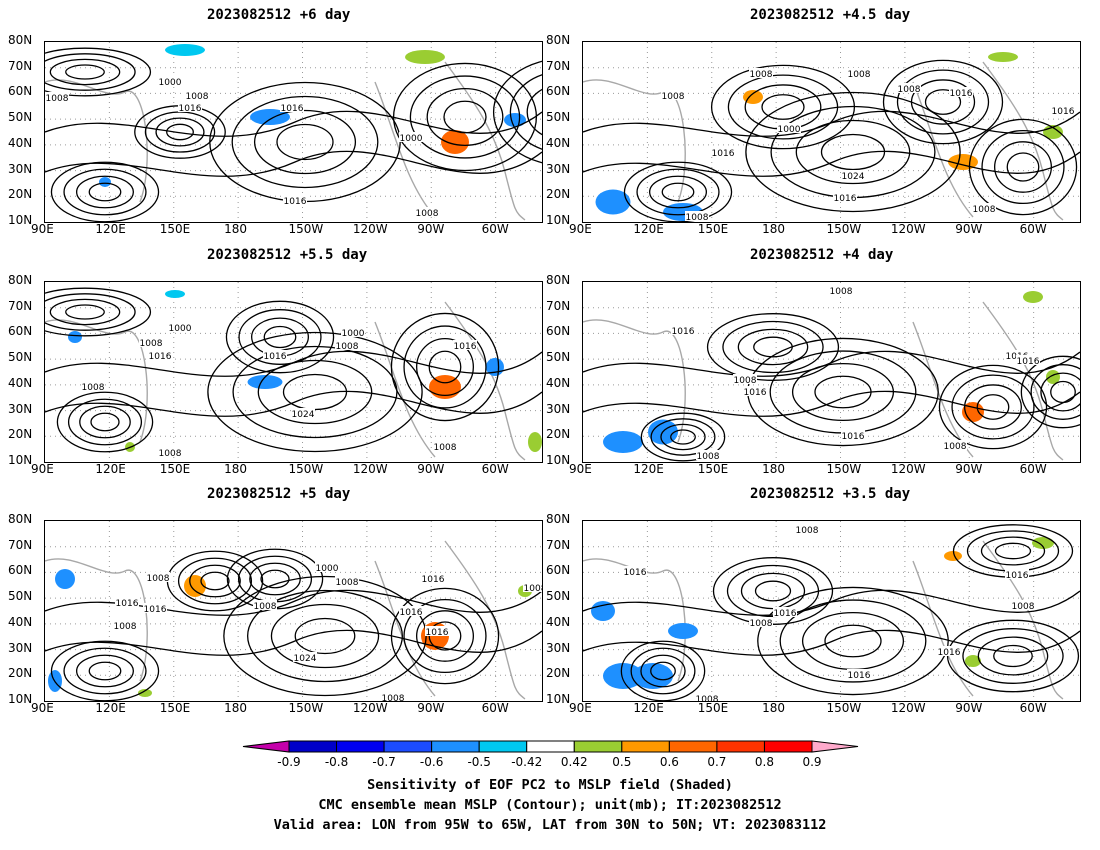  What do you see at coordinates (574, 762) in the screenshot?
I see `colorbar-label: 0.42` at bounding box center [574, 762].